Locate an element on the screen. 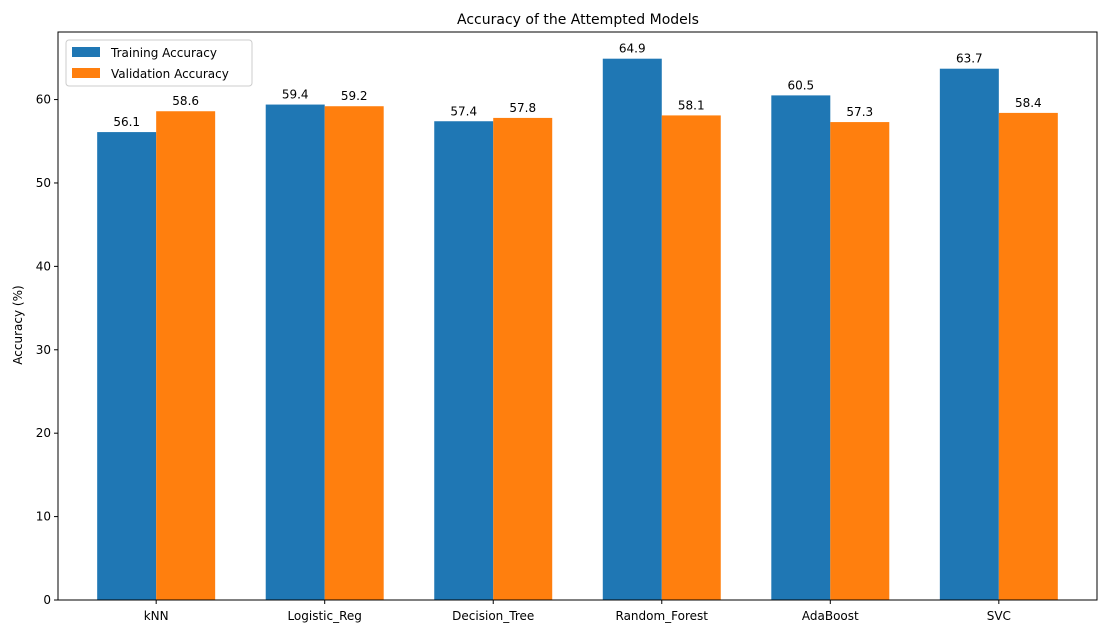  bar-validation-logistic-reg is located at coordinates (354, 353).